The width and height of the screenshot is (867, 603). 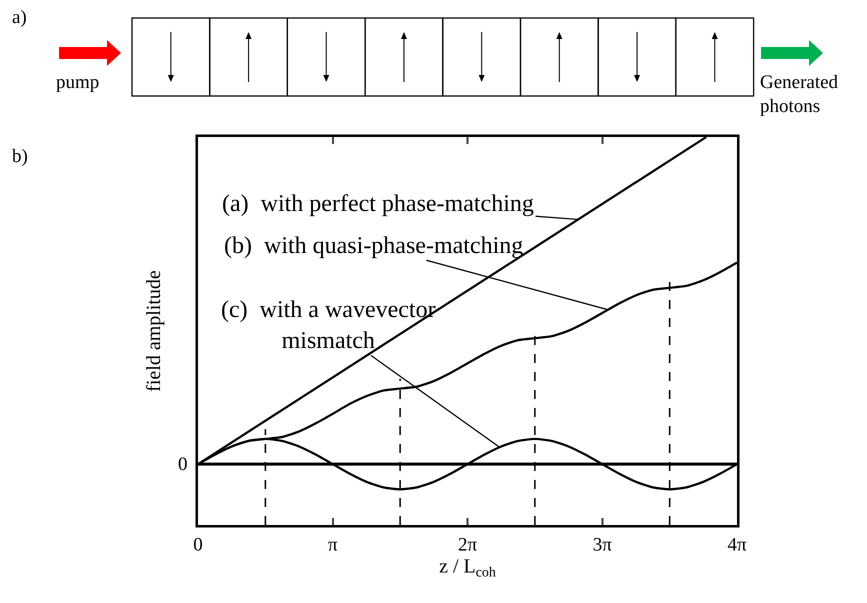 What do you see at coordinates (20, 157) in the screenshot?
I see `text: b)` at bounding box center [20, 157].